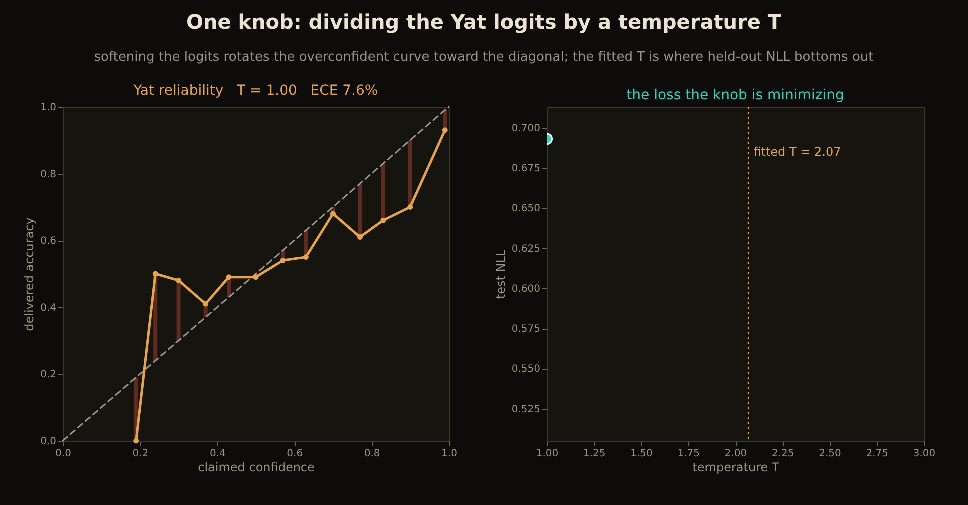 This screenshot has width=968, height=505. I want to click on y-tick-label: 0.6, so click(48, 242).